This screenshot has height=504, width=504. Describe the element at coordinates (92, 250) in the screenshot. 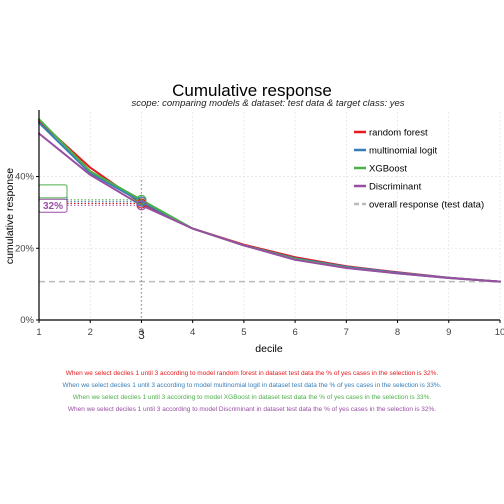

I see `highlight-group: 32%` at that location.